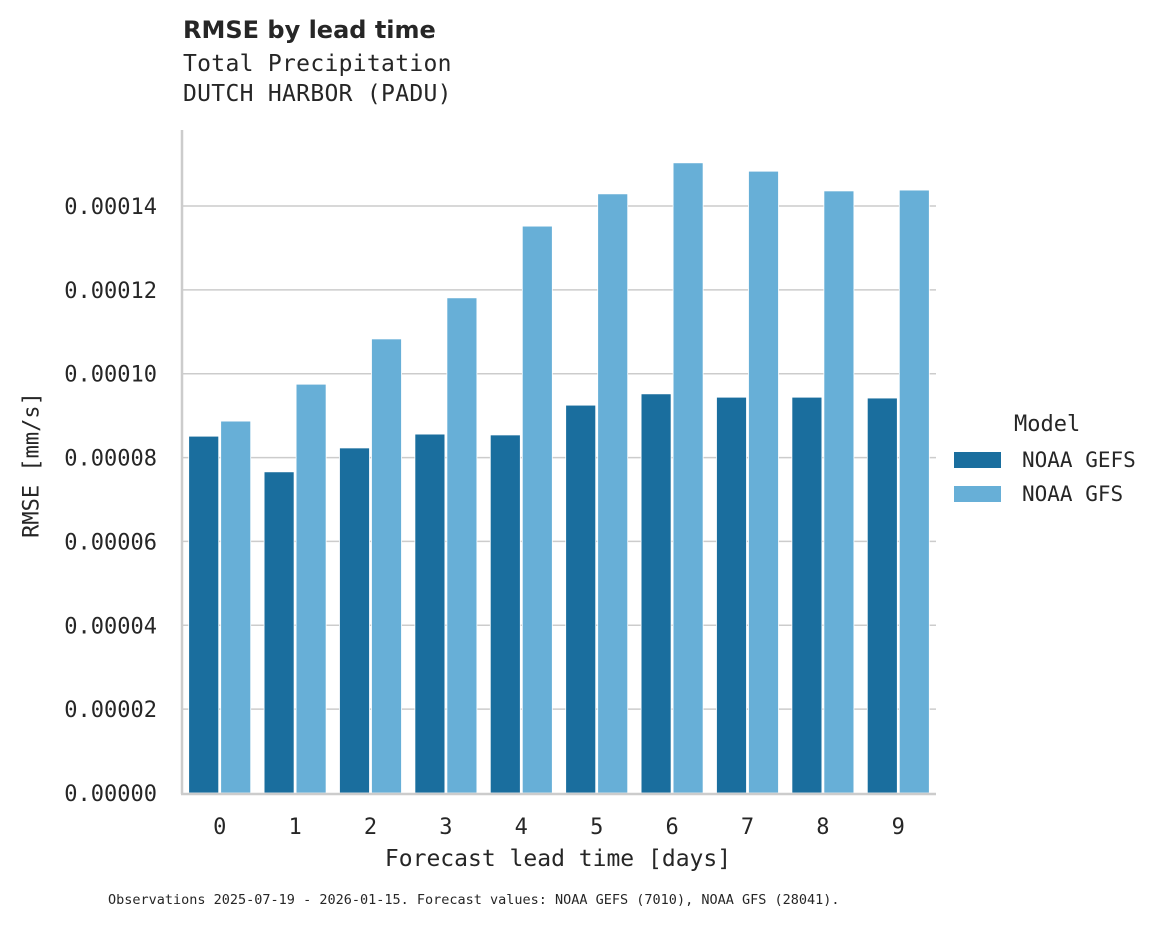 This screenshot has height=928, width=1175. Describe the element at coordinates (32, 465) in the screenshot. I see `y-axis-label: RMSE [mm/s]` at that location.